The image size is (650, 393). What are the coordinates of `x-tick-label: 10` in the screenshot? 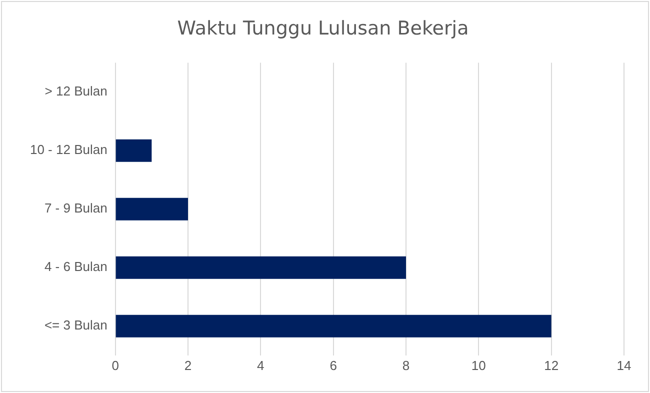 It's located at (478, 365).